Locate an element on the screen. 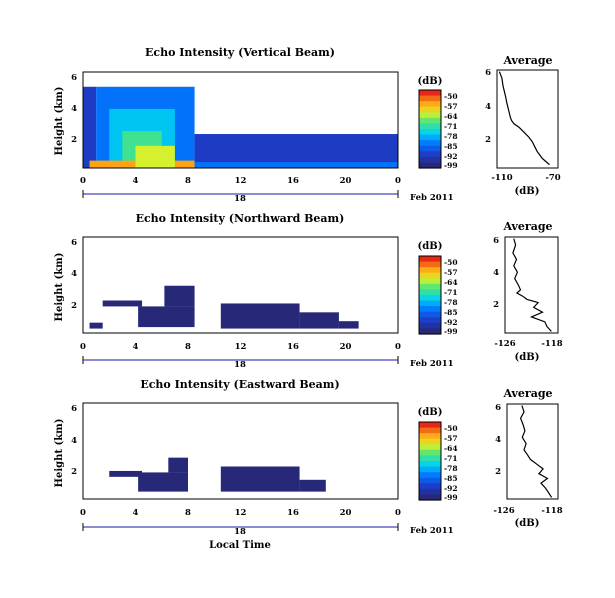  y-tick-label: 4 is located at coordinates (74, 109).